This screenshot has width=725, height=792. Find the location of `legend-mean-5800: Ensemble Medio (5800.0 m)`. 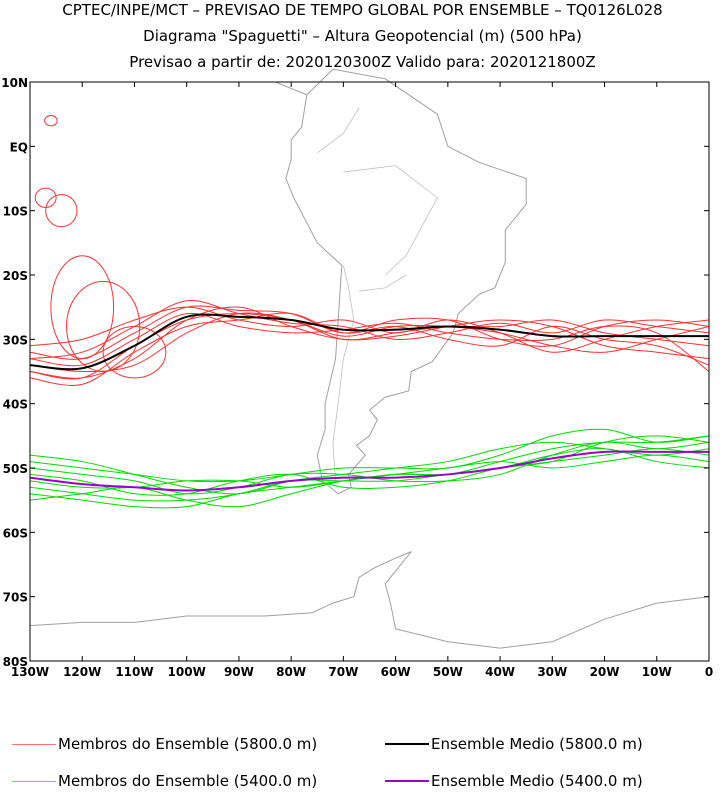

legend-mean-5800: Ensemble Medio (5800.0 m) is located at coordinates (514, 744).